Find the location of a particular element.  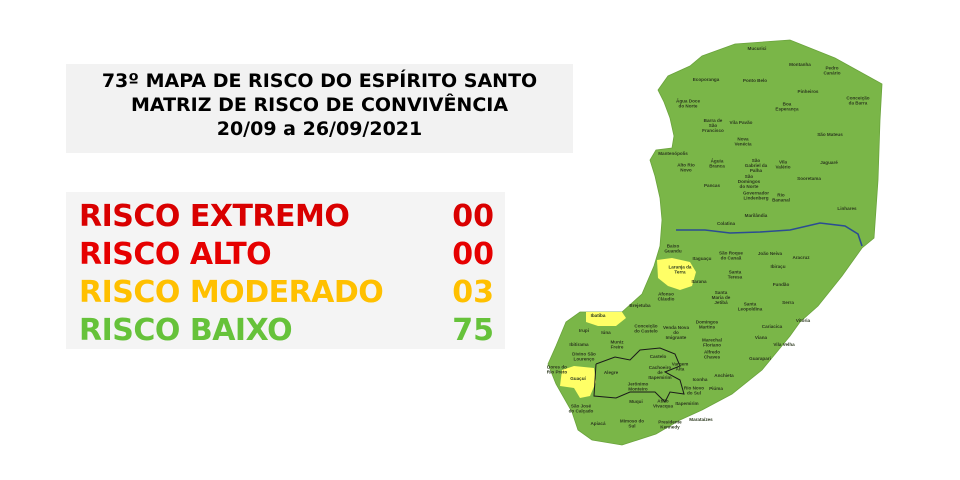

risk-row-moderado: RISCO MODERADO 03 is located at coordinates (286, 293).